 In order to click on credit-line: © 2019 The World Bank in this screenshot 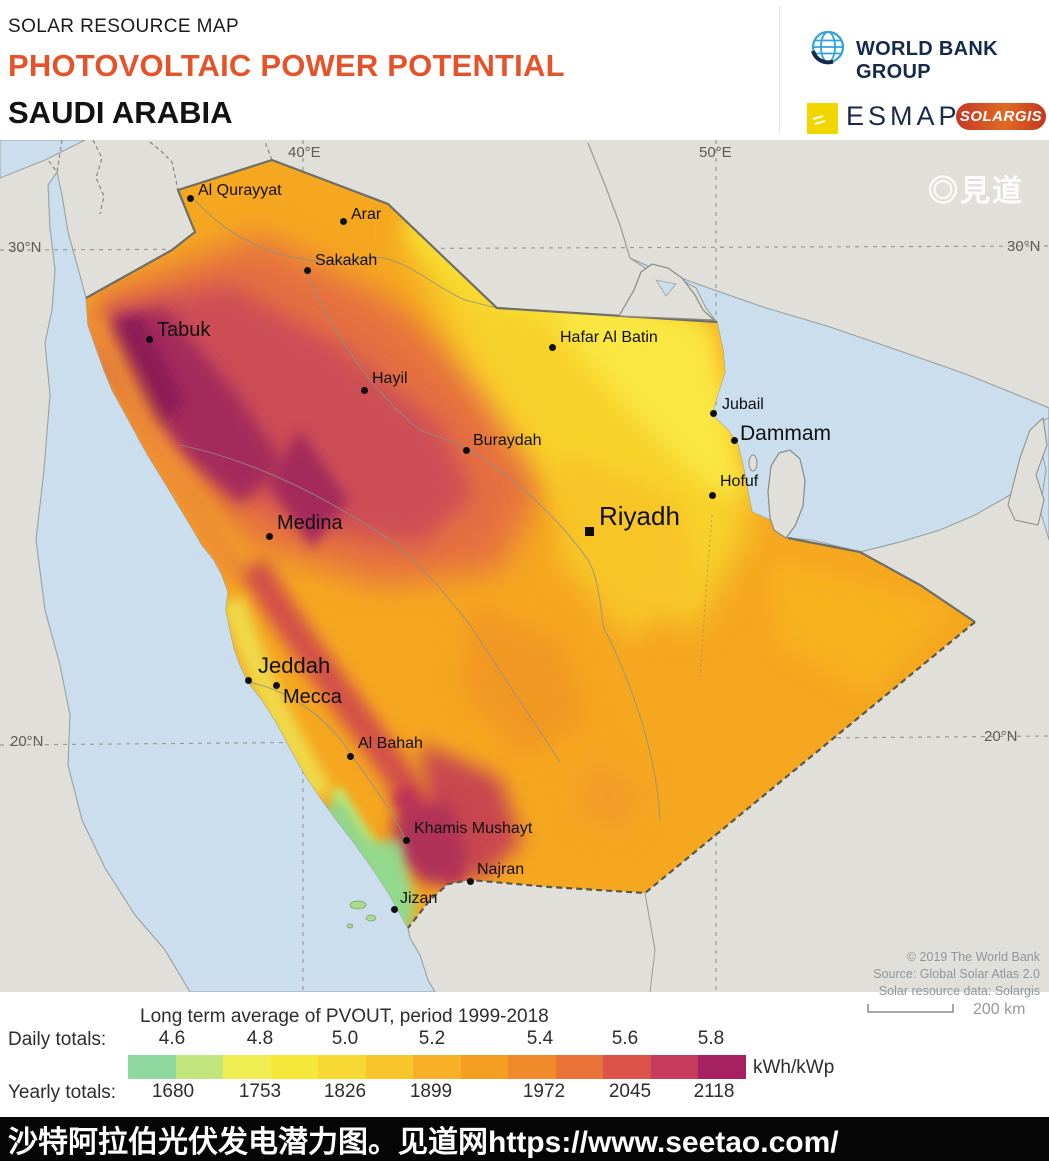, I will do `click(973, 957)`.